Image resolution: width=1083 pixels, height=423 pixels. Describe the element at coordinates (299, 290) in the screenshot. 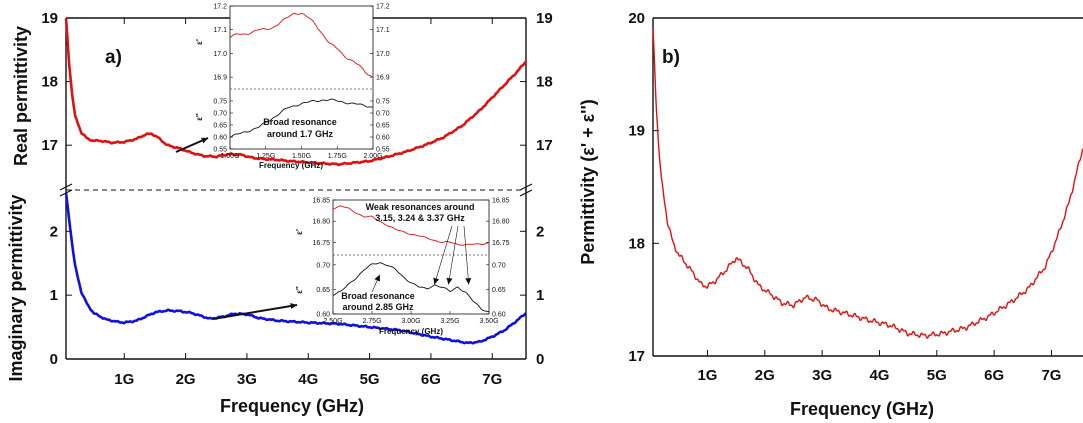

I see `inset-lower-bottom-ylabel: ε''` at that location.